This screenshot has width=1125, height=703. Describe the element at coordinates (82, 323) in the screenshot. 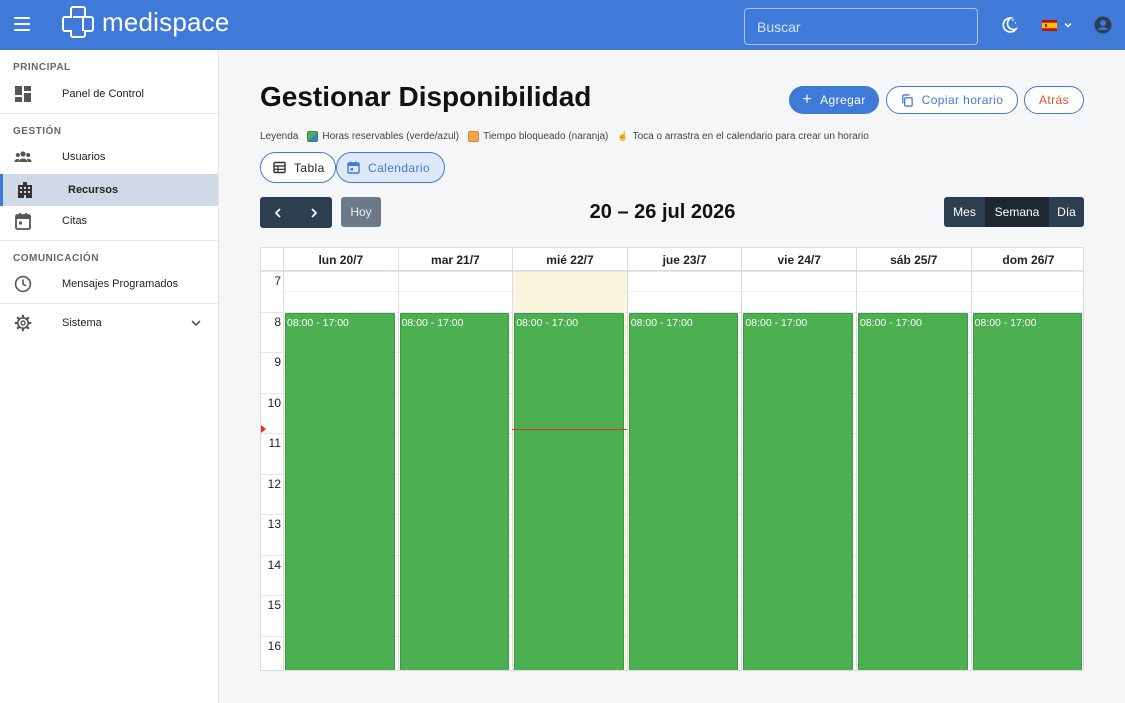

I see `sidebar-item-label: Sistema` at that location.